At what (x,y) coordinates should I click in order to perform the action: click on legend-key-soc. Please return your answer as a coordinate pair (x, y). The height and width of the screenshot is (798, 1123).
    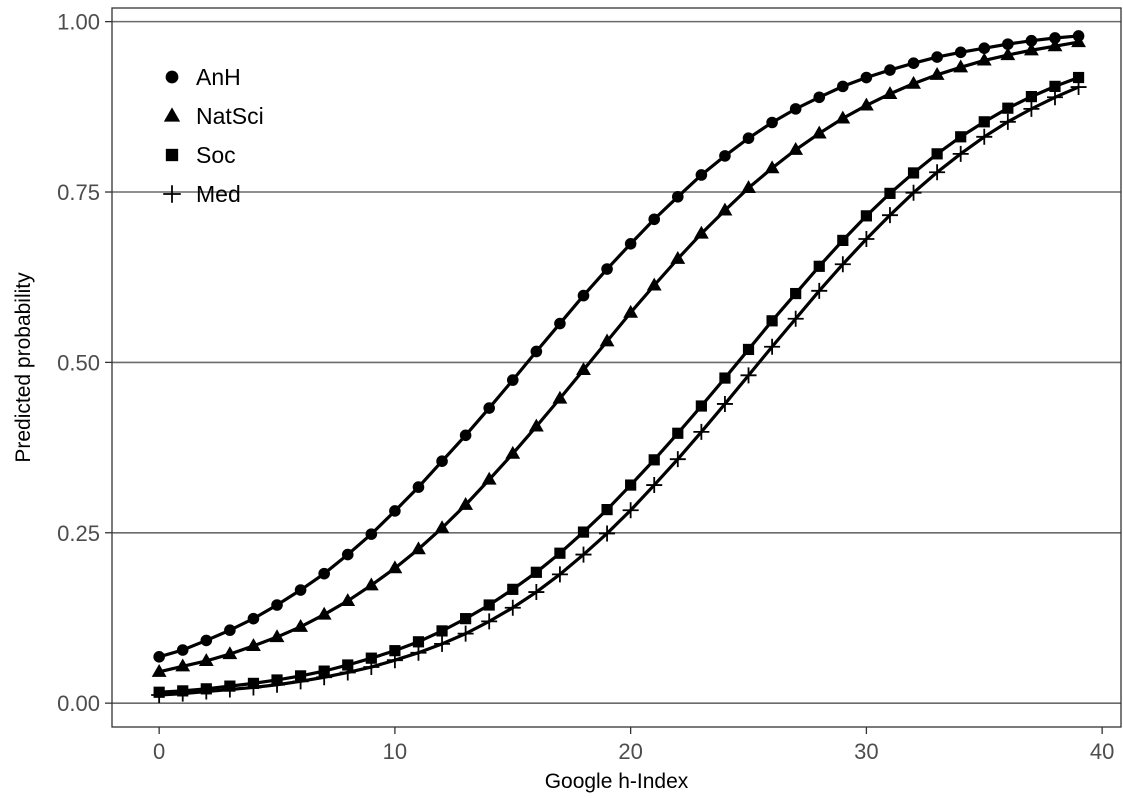
    Looking at the image, I should click on (172, 155).